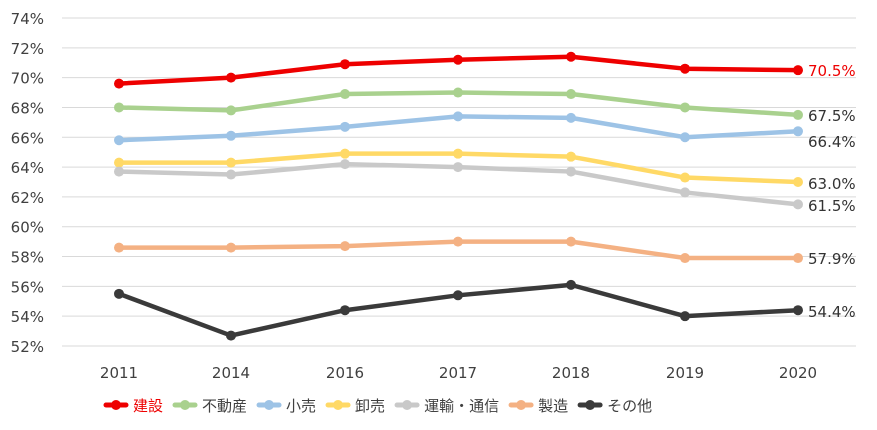  What do you see at coordinates (301, 406) in the screenshot?
I see `legend-label: 小売` at bounding box center [301, 406].